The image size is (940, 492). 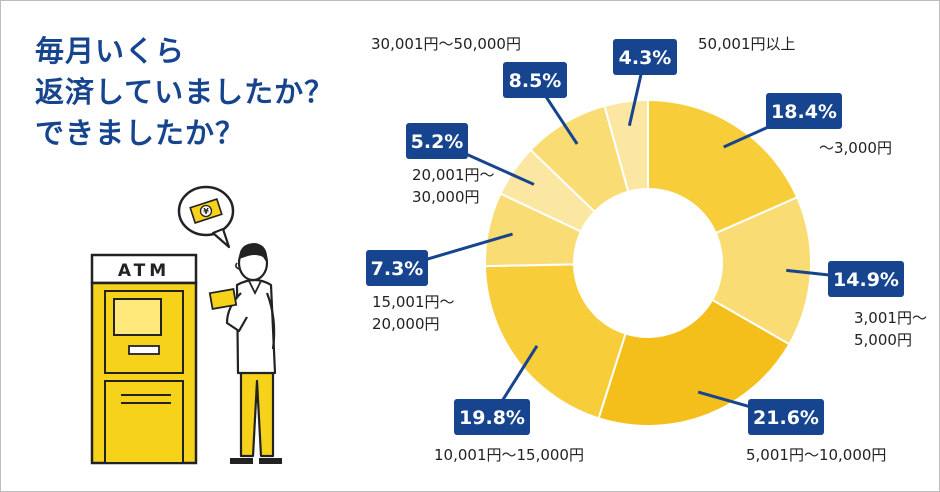 I want to click on category-label: 50,001円以上, so click(x=747, y=44).